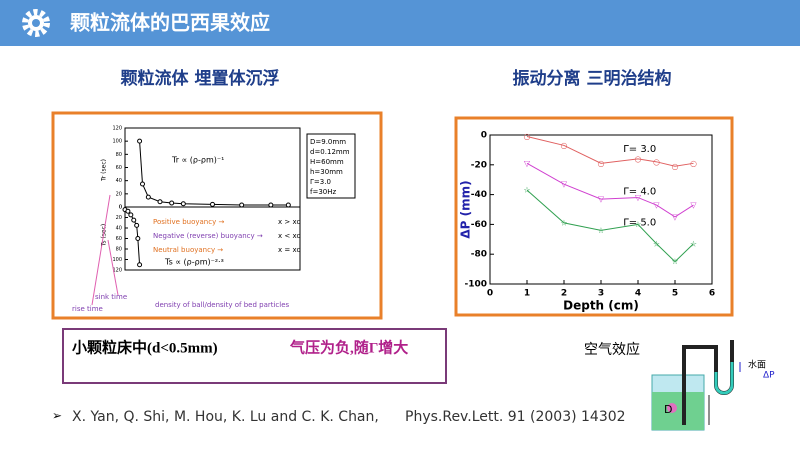 This screenshot has width=800, height=450. What do you see at coordinates (104, 170) in the screenshot?
I see `upper-y-label: Tr (sec)` at bounding box center [104, 170].